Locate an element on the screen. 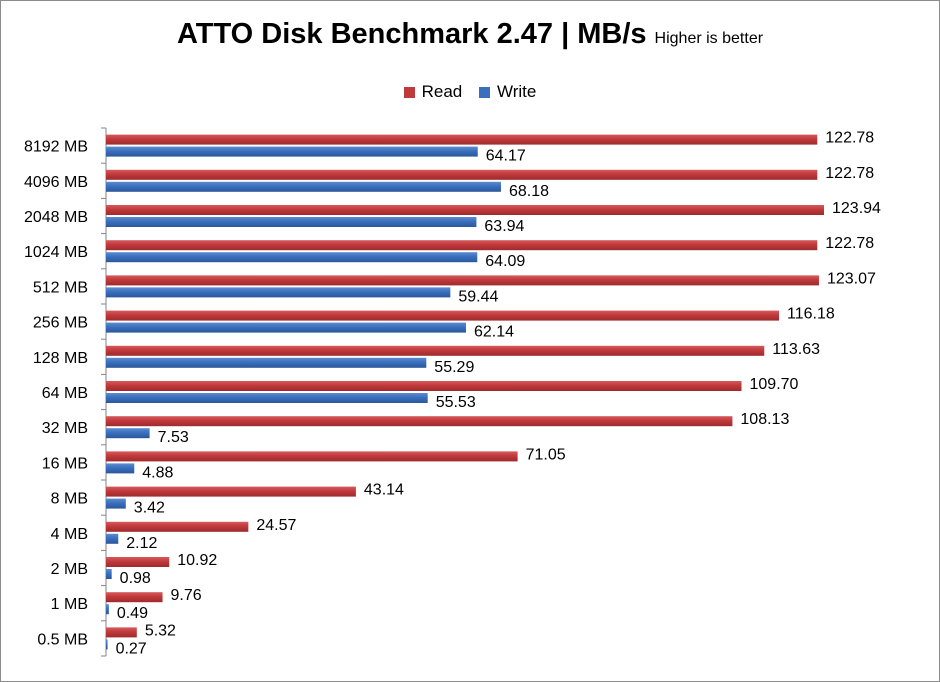  data-label-read: 113.63 is located at coordinates (796, 349).